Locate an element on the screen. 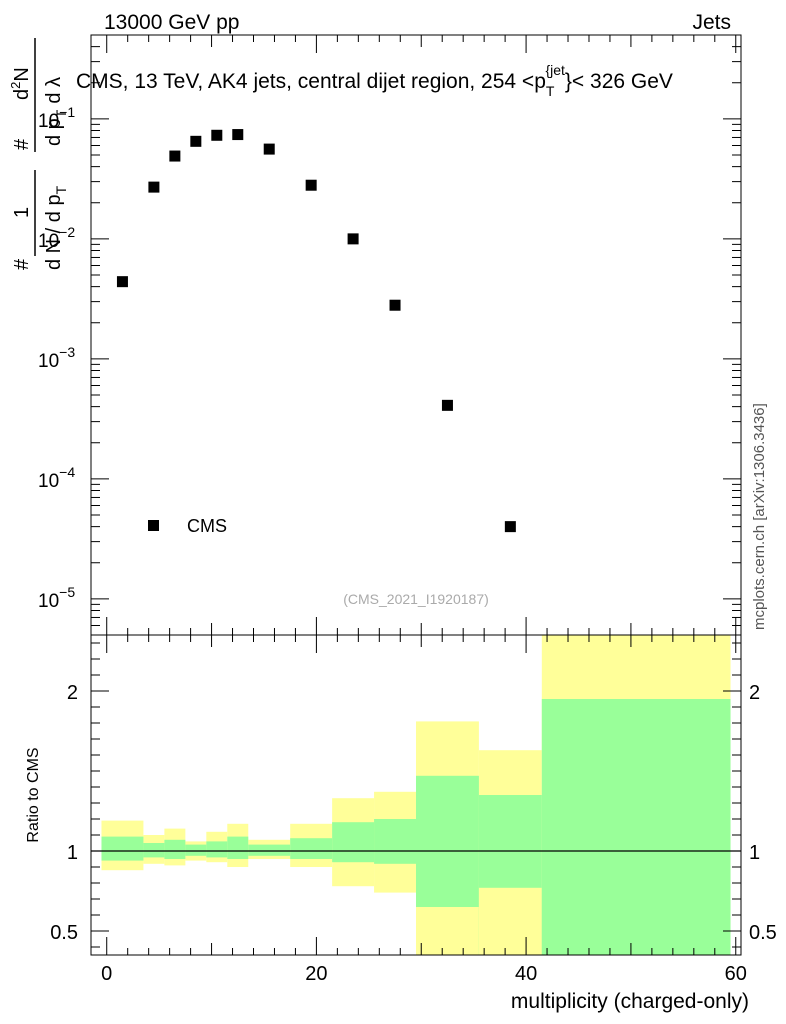 Image resolution: width=786 pixels, height=1024 pixels. ratio-xlabel: multiplicity (charged-only) is located at coordinates (630, 1001).